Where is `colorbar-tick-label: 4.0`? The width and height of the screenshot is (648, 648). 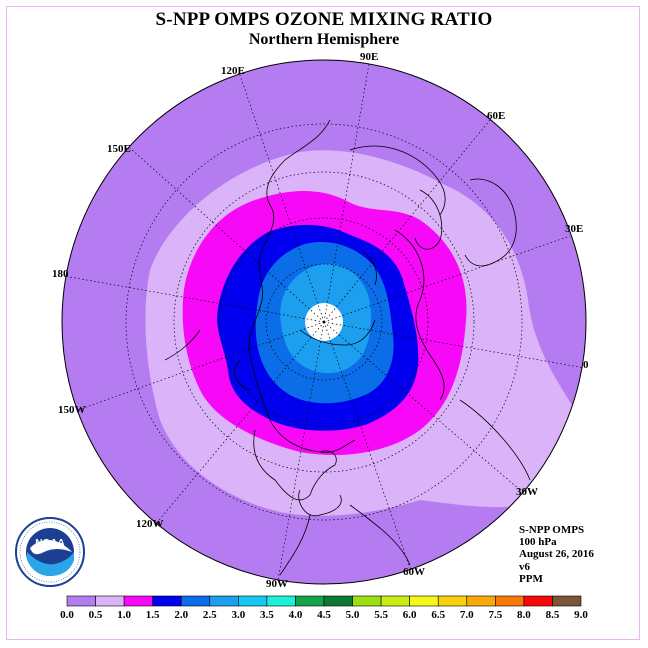
colorbar-tick-label: 4.0 is located at coordinates (295, 615).